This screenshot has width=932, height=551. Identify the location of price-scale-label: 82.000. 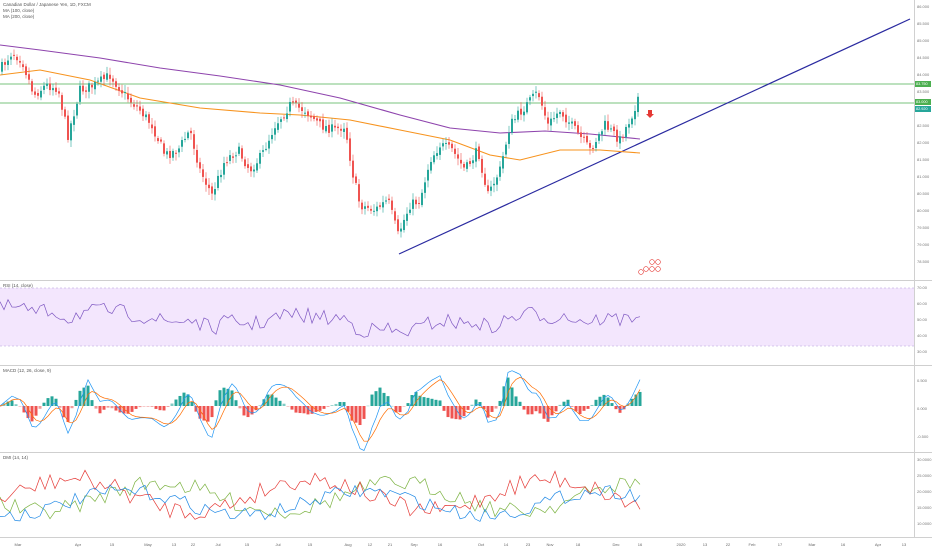
(923, 142).